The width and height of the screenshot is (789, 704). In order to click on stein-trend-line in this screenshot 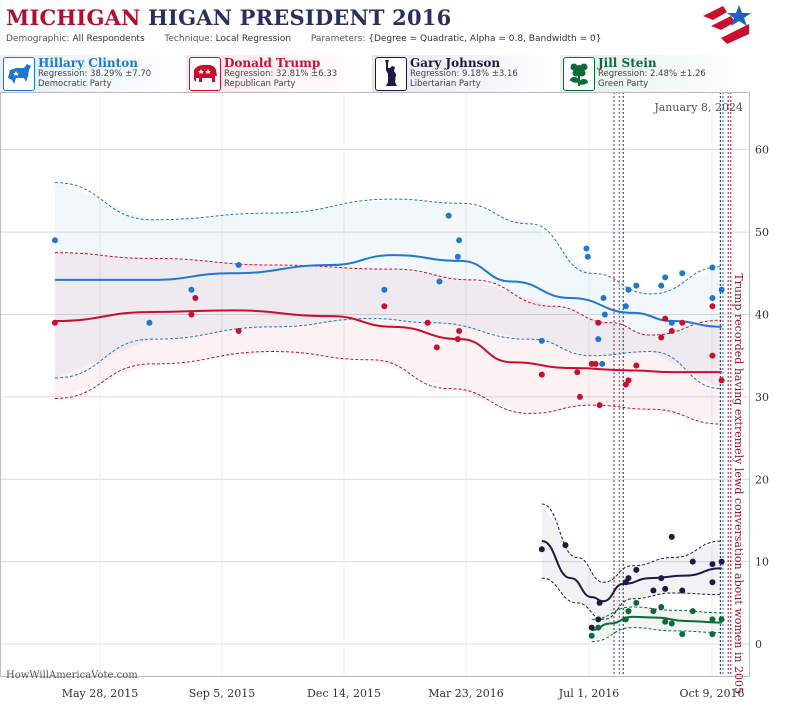, I will do `click(656, 623)`.